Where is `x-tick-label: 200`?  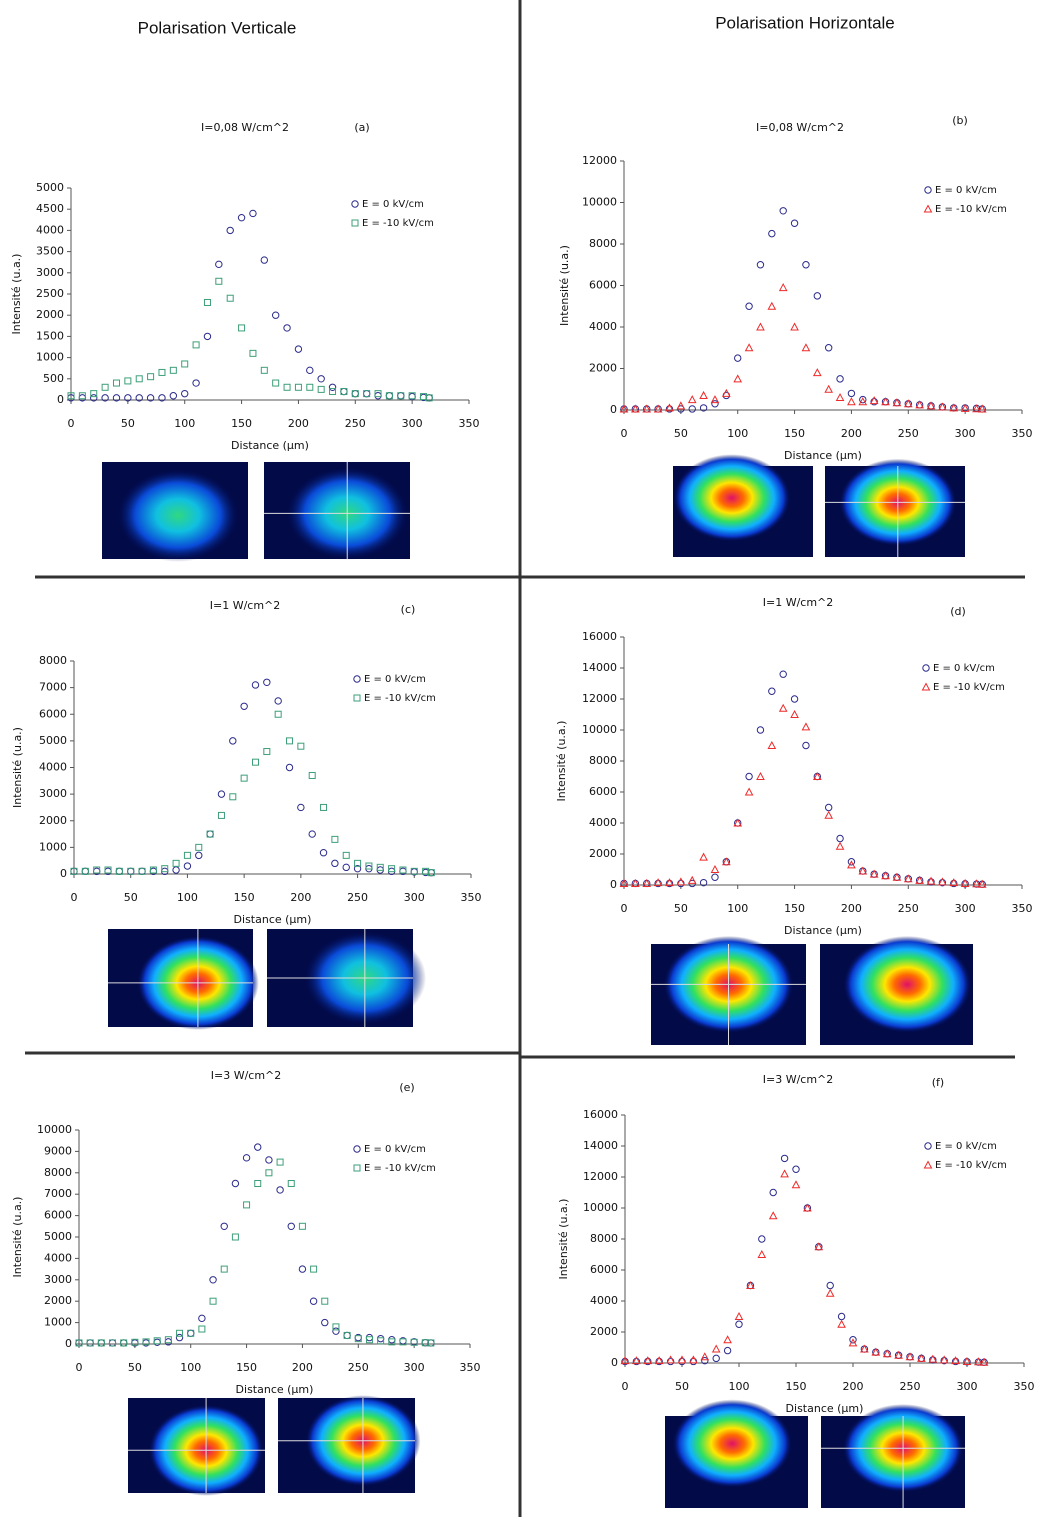 x-tick-label: 200 is located at coordinates (851, 433).